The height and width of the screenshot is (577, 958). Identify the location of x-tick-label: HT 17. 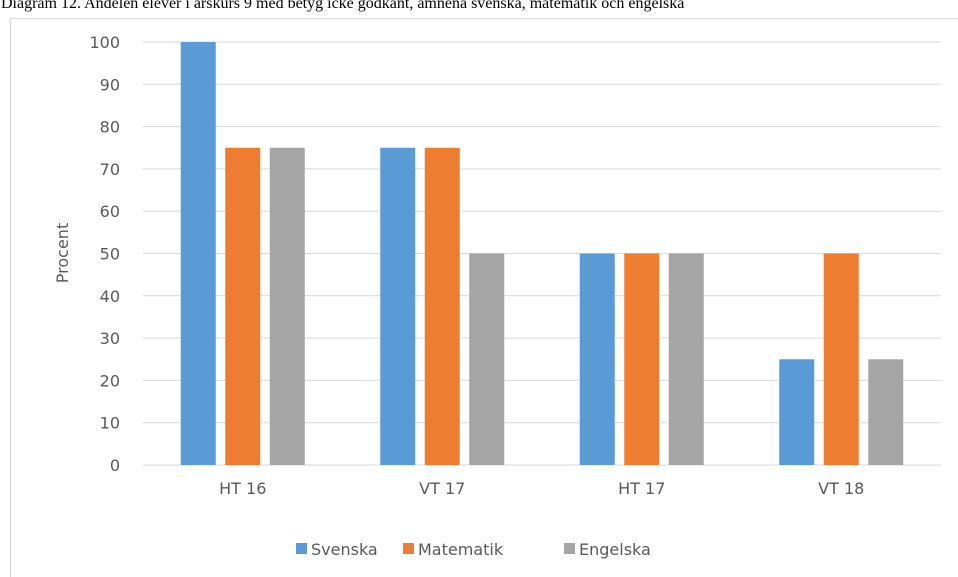
(641, 488).